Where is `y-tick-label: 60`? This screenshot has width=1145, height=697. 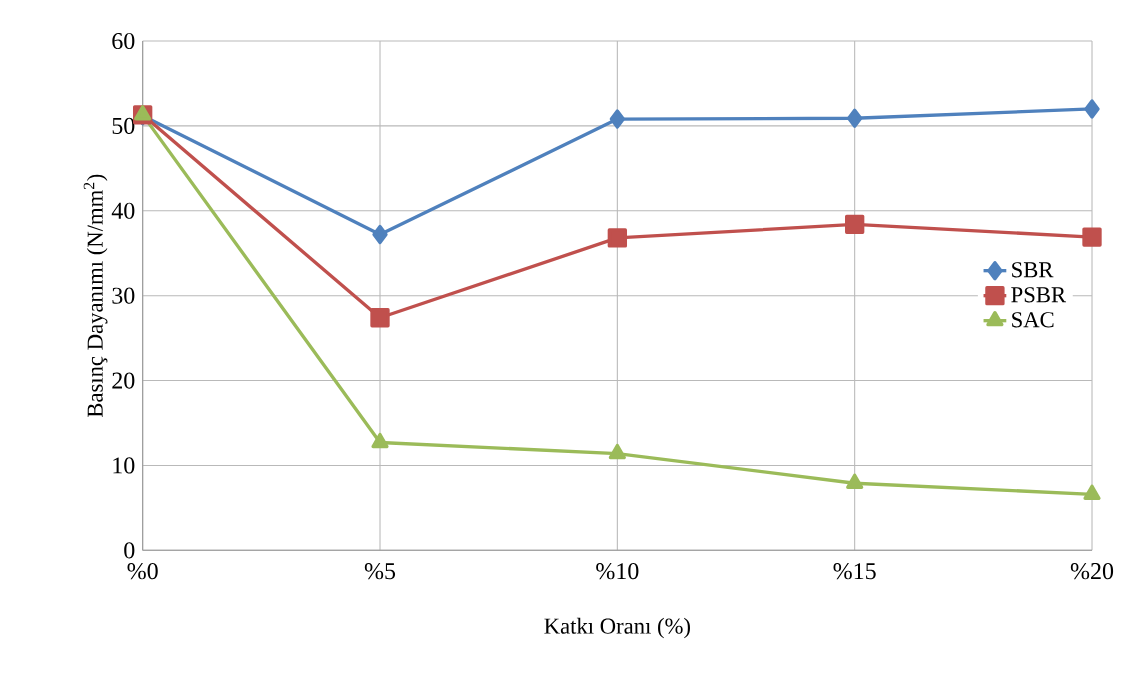
y-tick-label: 60 is located at coordinates (123, 41).